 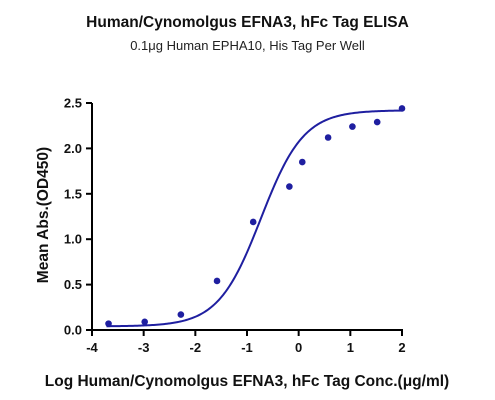 I want to click on x-tick-label: 0, so click(x=298, y=347).